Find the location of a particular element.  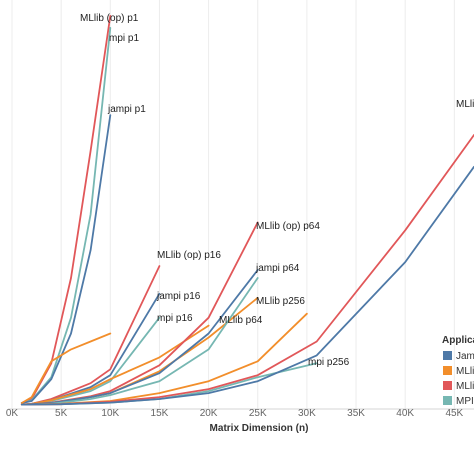

annotation-label: jampi p1 is located at coordinates (126, 109).